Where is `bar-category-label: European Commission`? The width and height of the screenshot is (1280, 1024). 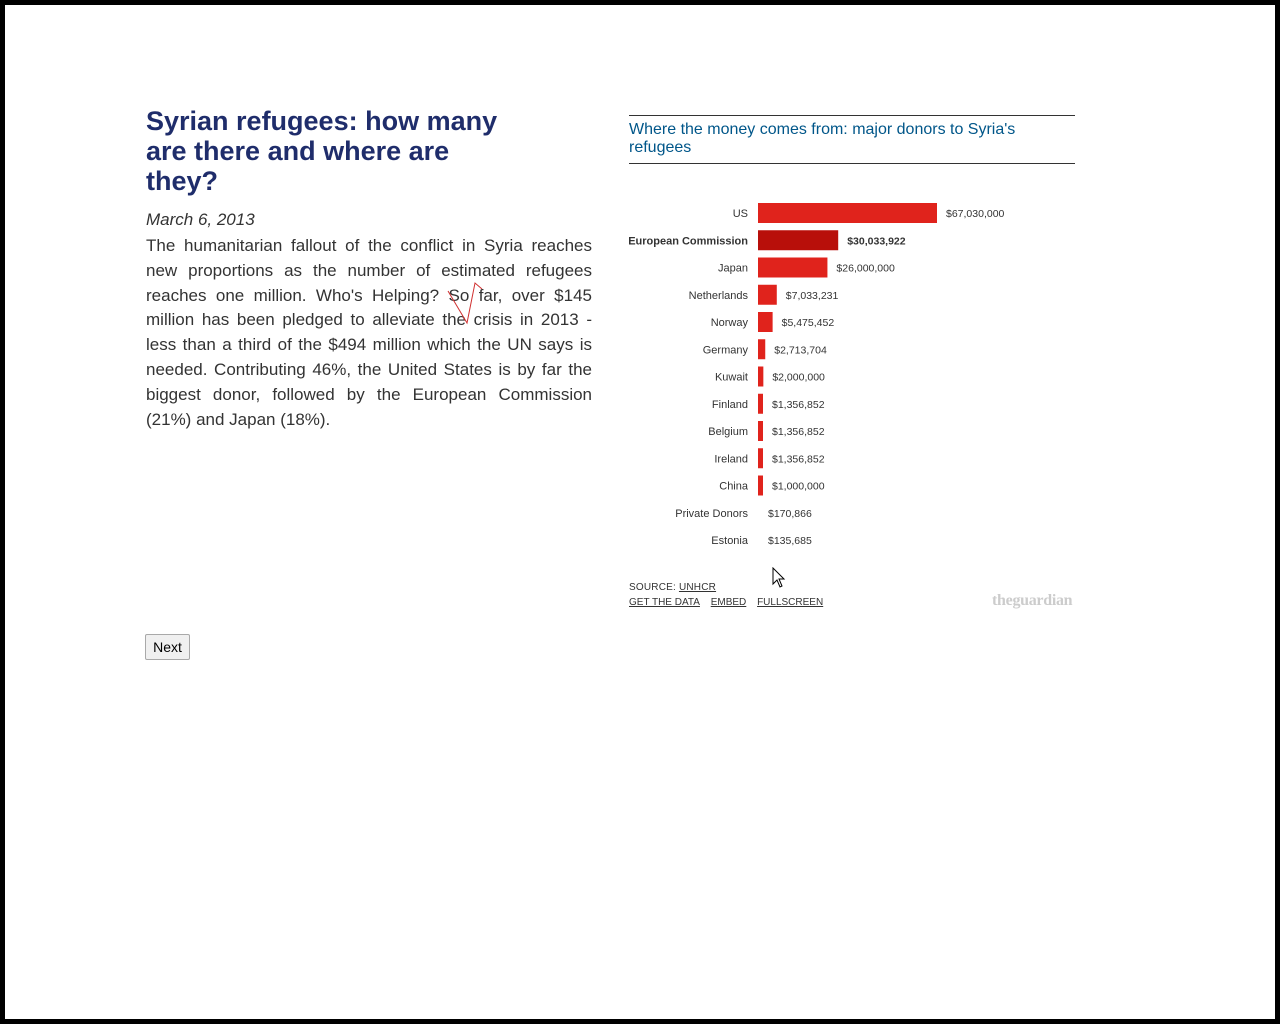 bar-category-label: European Commission is located at coordinates (688, 241).